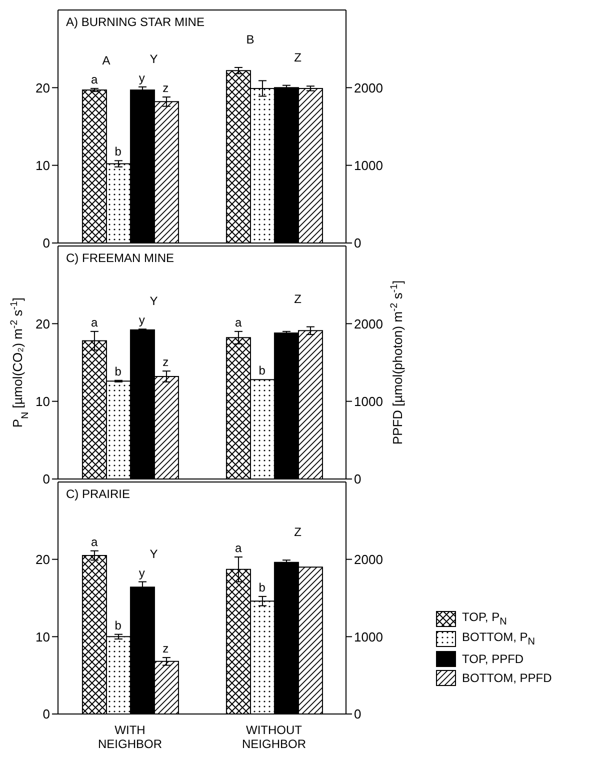 The image size is (604, 764). I want to click on chart-title: C) PRAIRIE, so click(98, 494).